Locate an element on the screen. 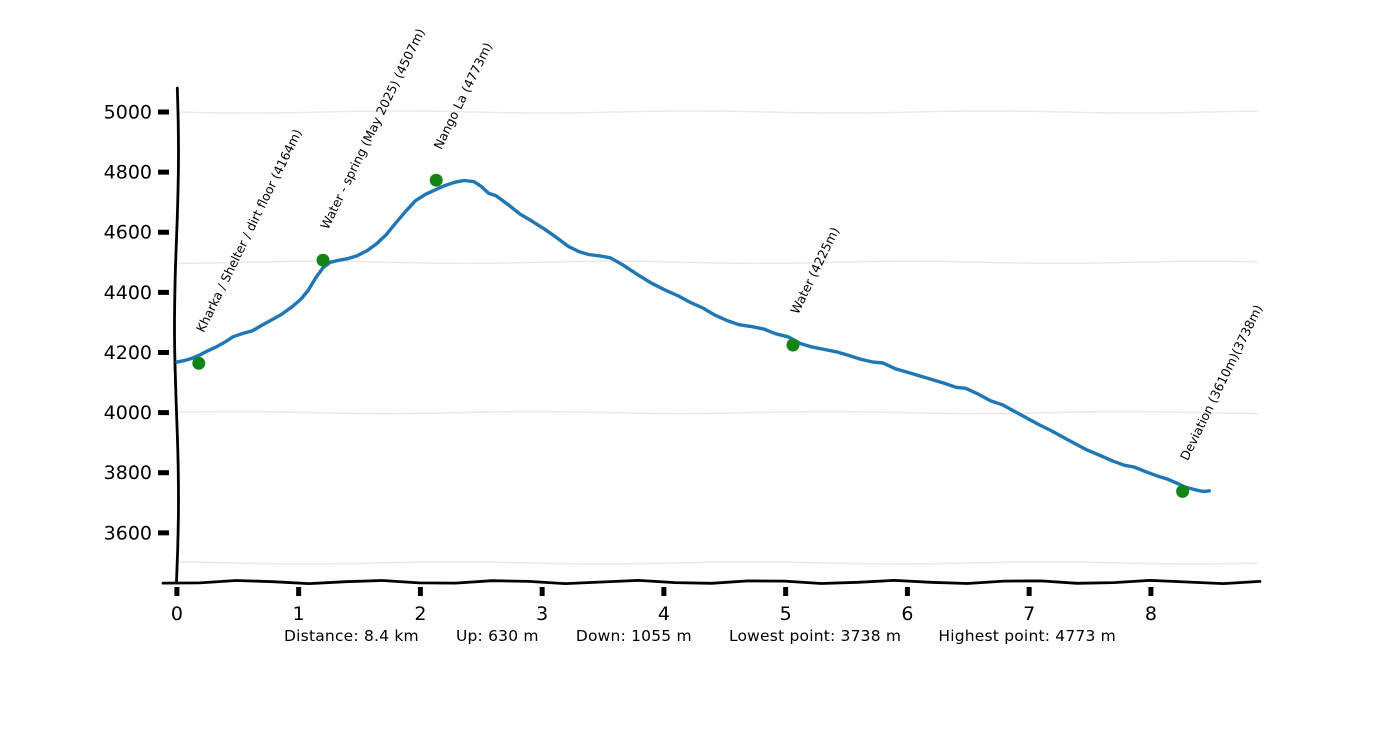  x-tick-label-6: 6 is located at coordinates (907, 614).